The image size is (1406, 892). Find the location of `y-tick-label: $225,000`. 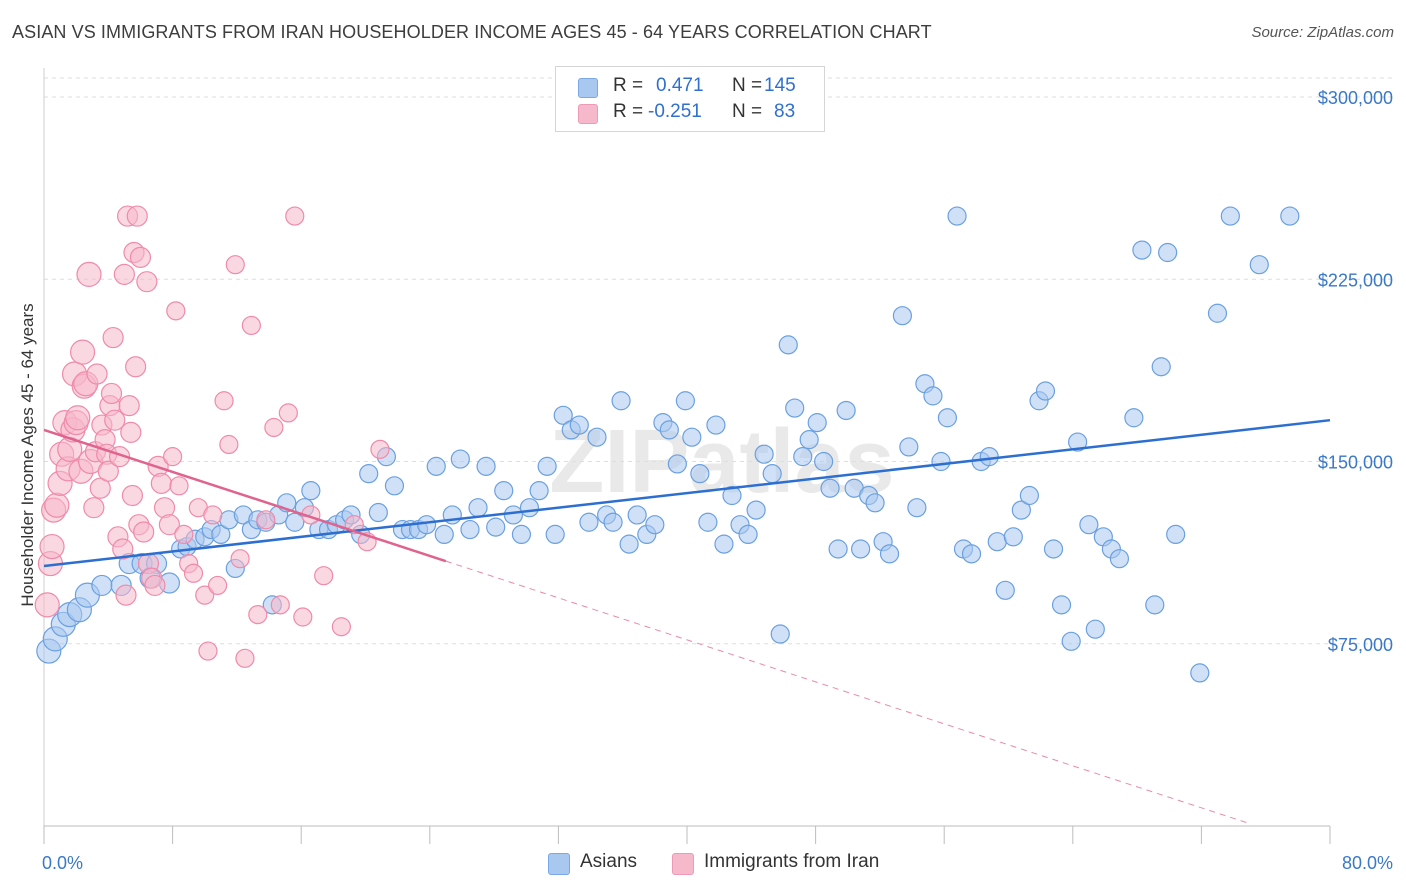

y-tick-label: $225,000 is located at coordinates (1355, 280).